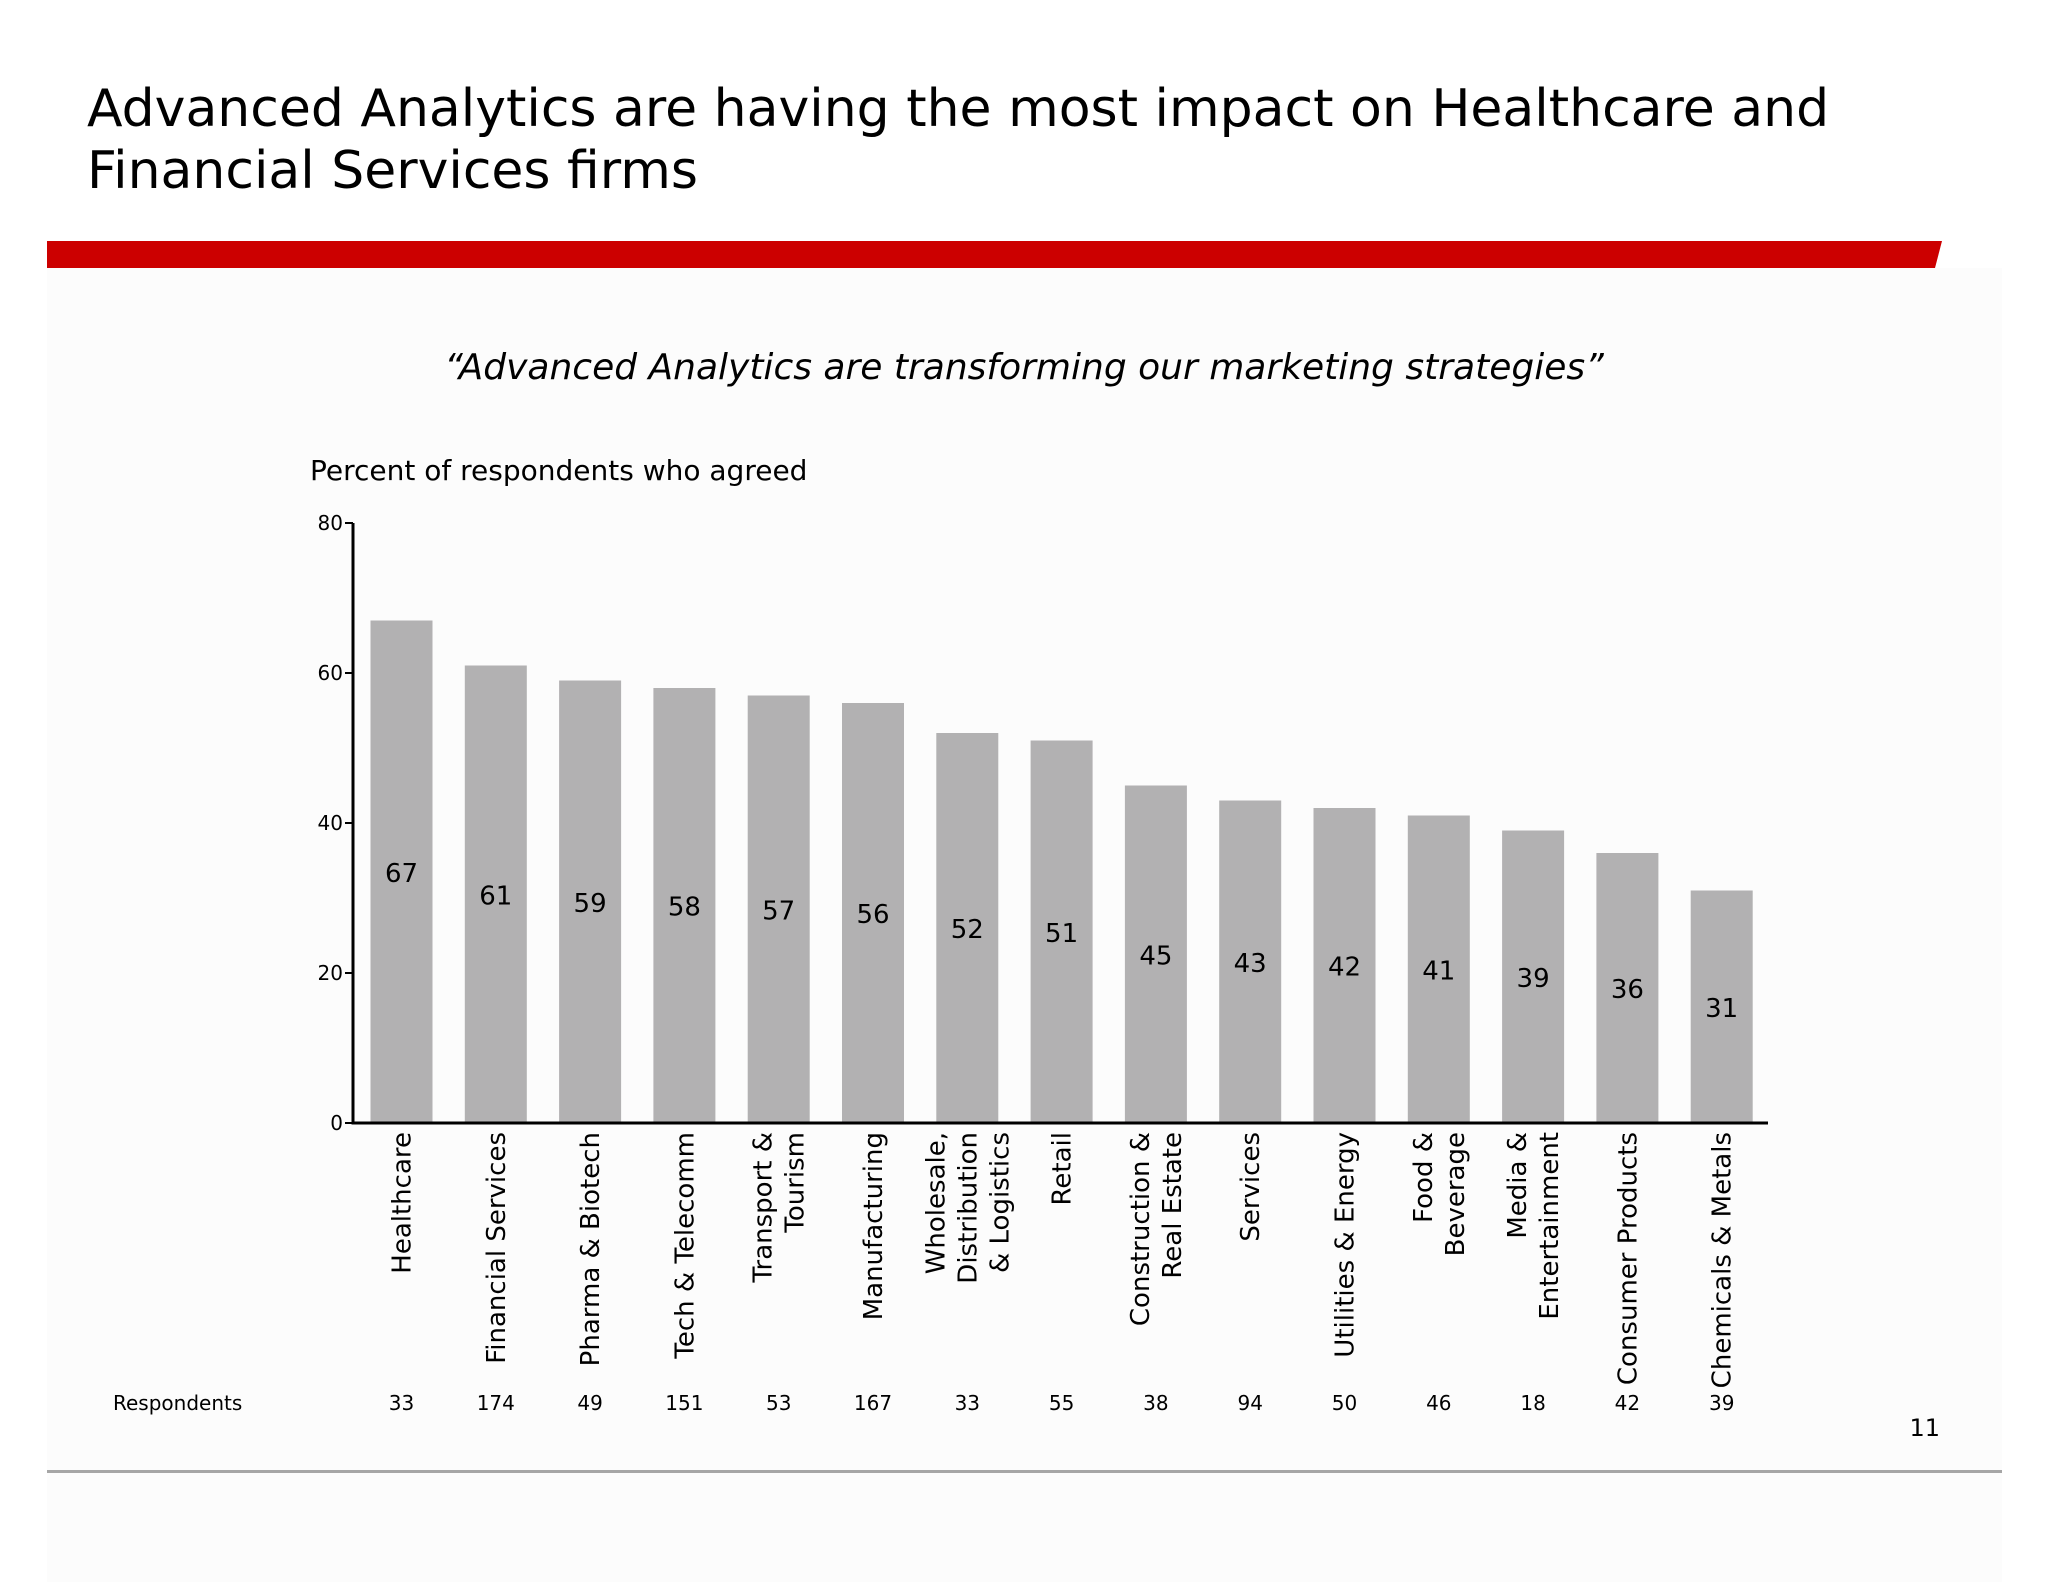 Image resolution: width=2048 pixels, height=1582 pixels. What do you see at coordinates (1924, 1428) in the screenshot?
I see `page-number: 11` at bounding box center [1924, 1428].